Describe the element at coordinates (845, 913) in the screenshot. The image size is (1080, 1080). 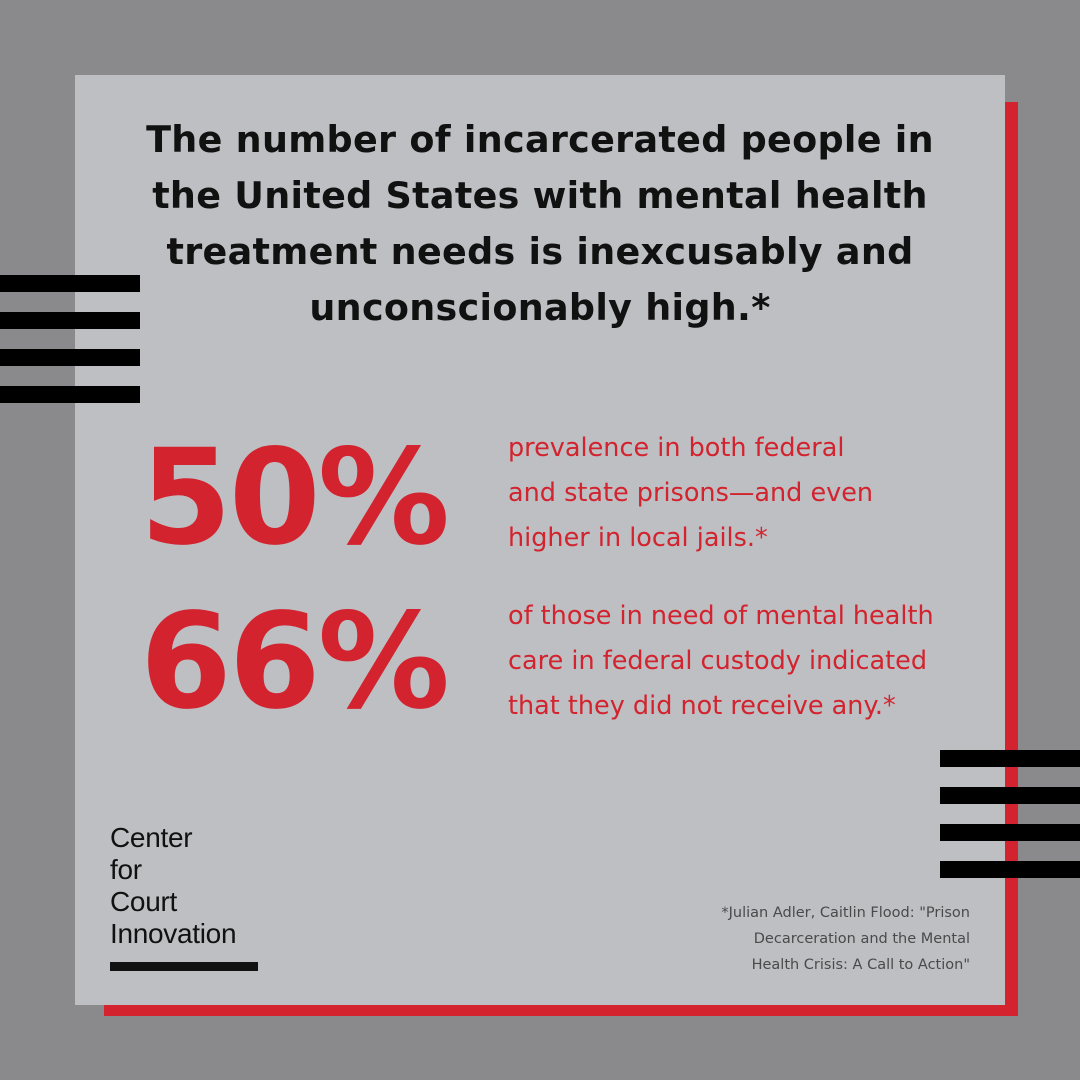
I see `citation-line: *Julian Adler, Caitlin Flood: "Prison` at that location.